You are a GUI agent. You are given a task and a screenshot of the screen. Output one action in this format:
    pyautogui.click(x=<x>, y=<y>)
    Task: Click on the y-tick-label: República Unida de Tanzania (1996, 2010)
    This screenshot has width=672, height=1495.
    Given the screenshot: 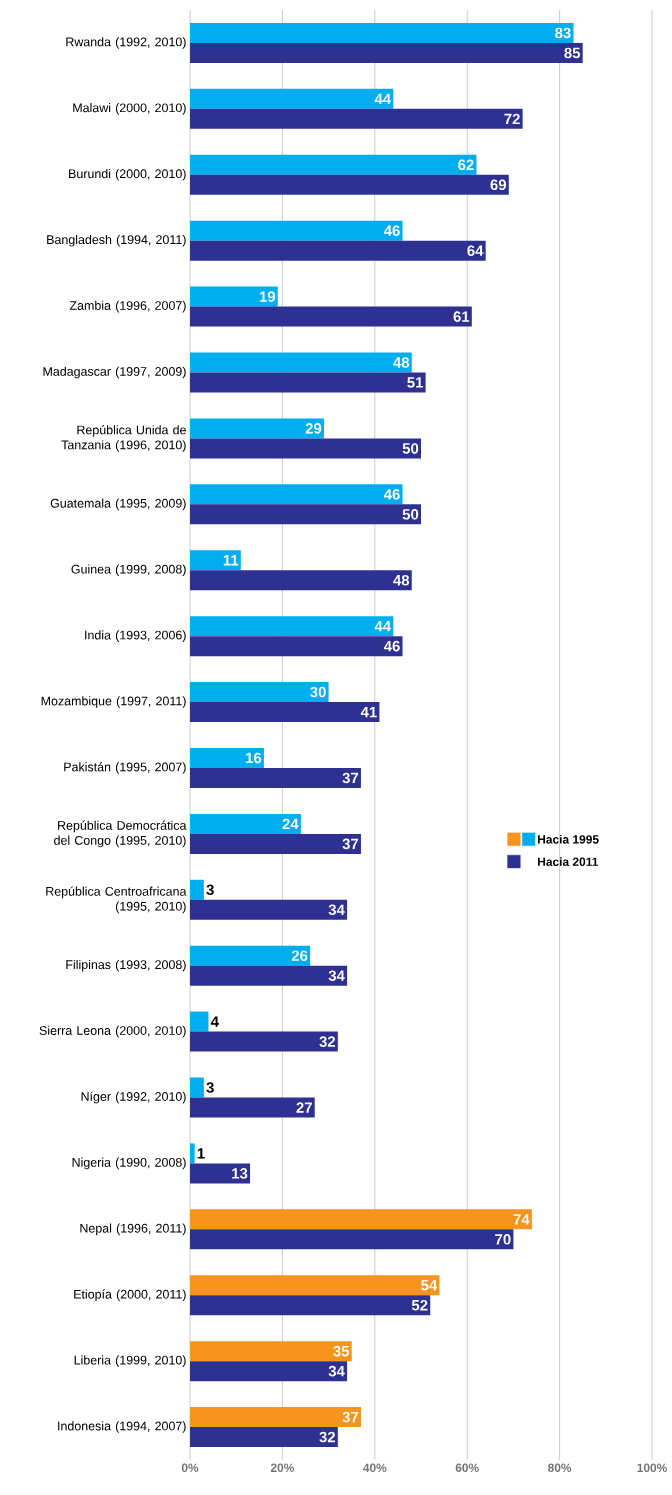 What is the action you would take?
    pyautogui.click(x=123, y=438)
    